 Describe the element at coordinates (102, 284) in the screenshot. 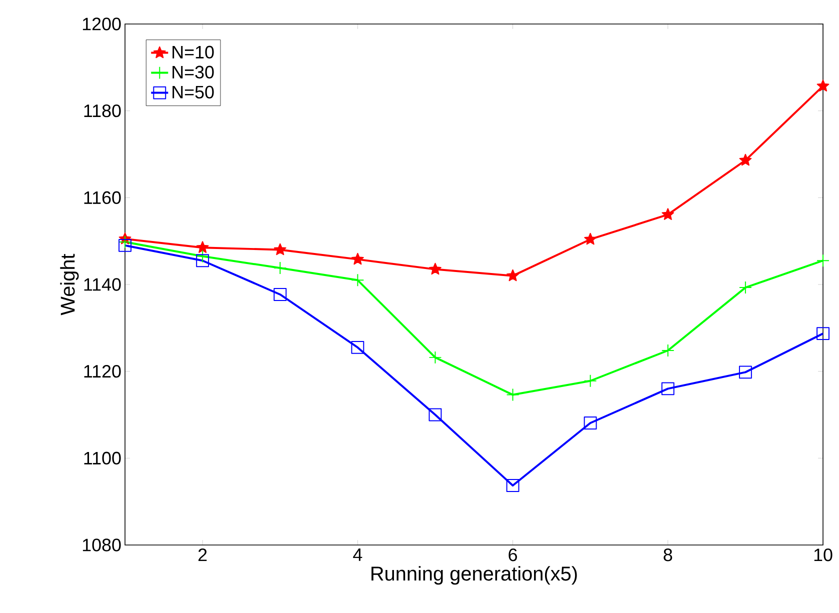

I see `y-tick-label: 1140` at that location.